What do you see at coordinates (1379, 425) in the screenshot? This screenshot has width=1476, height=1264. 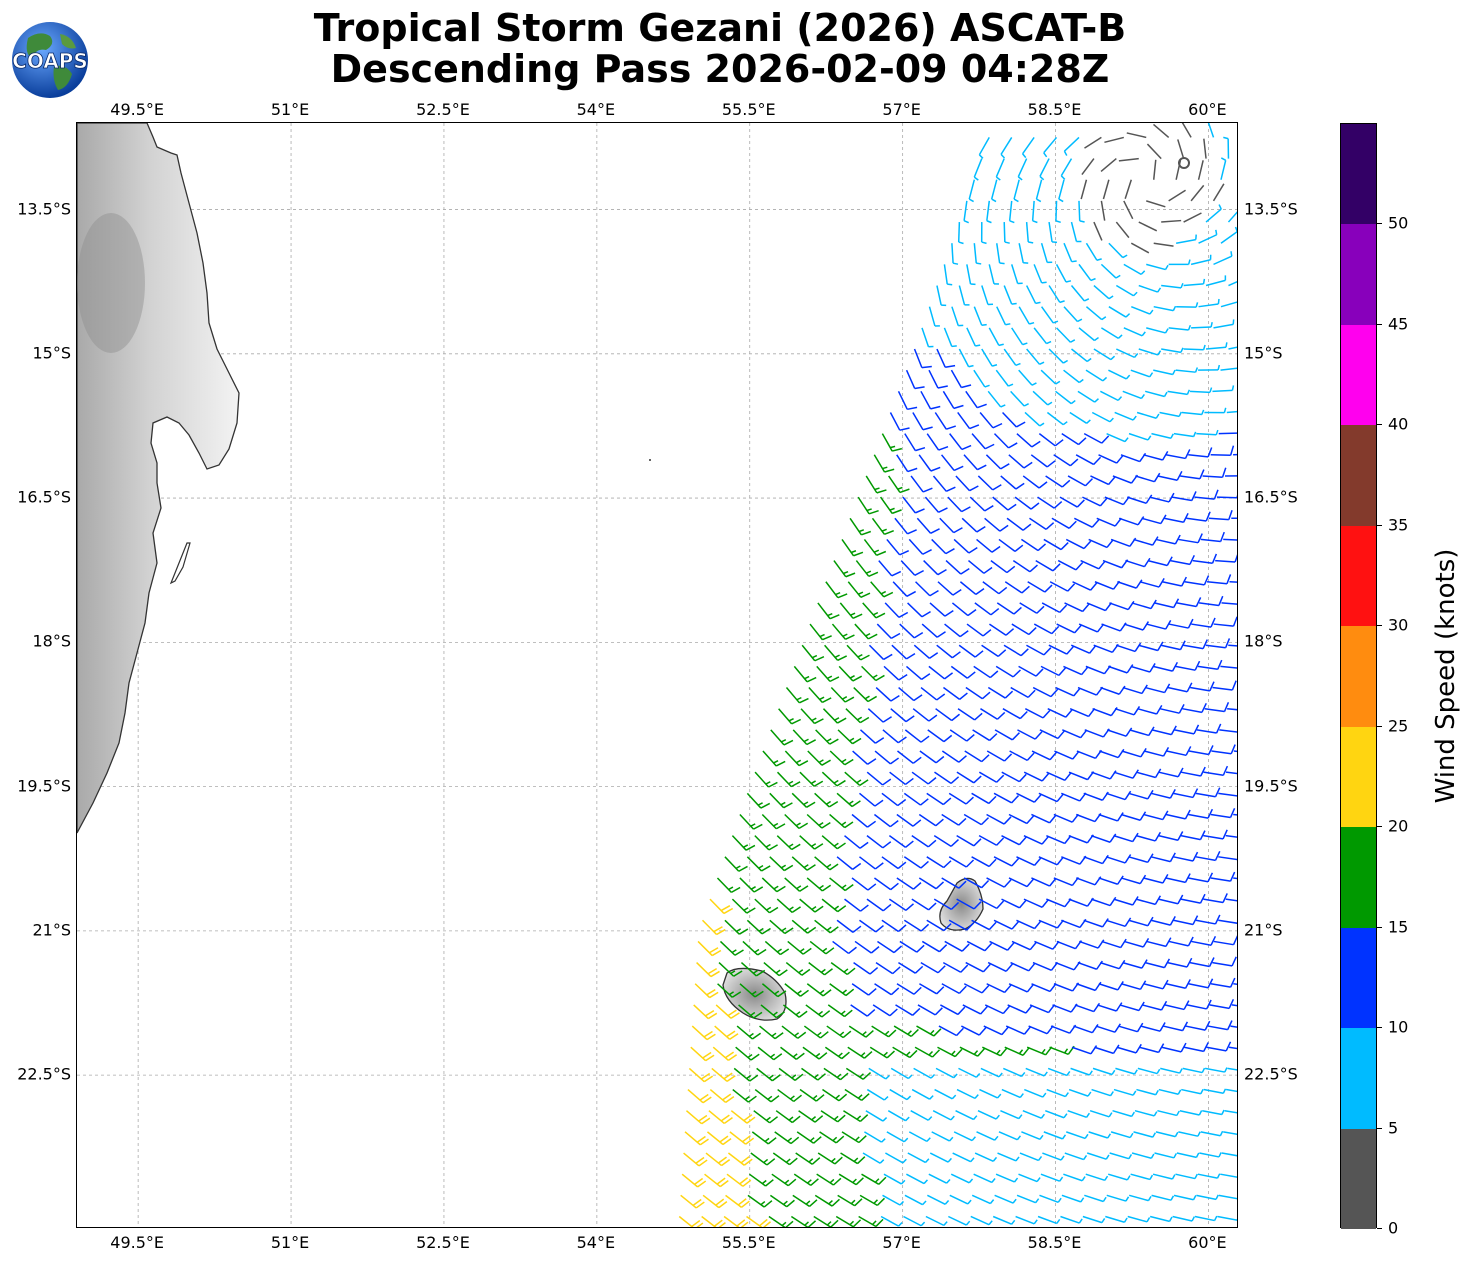 I see `colorbar-tick-mark` at bounding box center [1379, 425].